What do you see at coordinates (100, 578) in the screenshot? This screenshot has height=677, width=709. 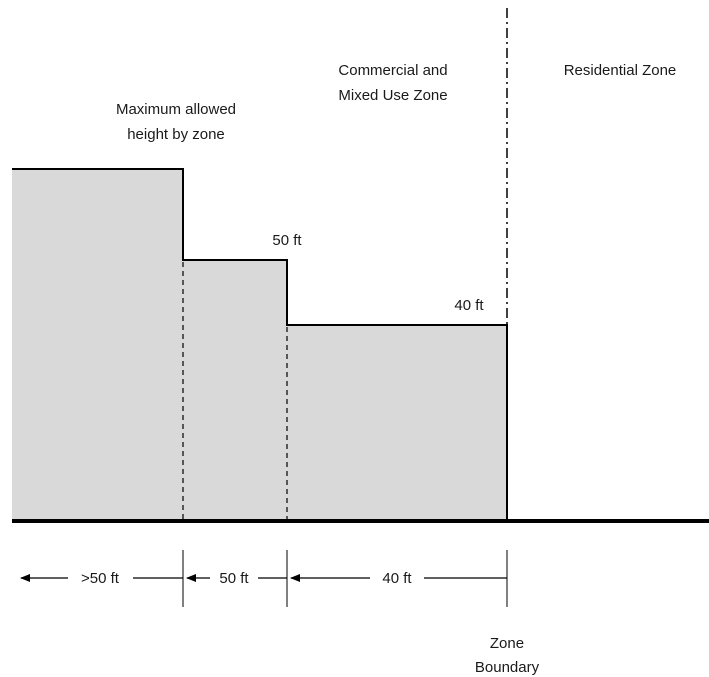 I see `label-dist-gt50: >50 ft` at bounding box center [100, 578].